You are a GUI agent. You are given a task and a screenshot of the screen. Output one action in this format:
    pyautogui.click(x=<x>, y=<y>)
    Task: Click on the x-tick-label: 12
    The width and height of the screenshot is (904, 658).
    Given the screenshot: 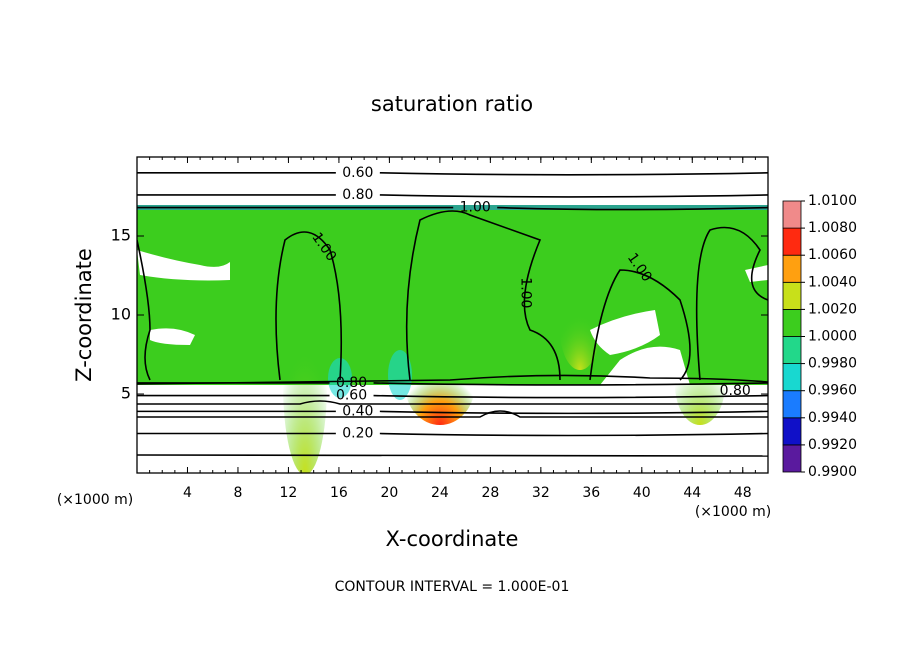 What is the action you would take?
    pyautogui.click(x=289, y=493)
    